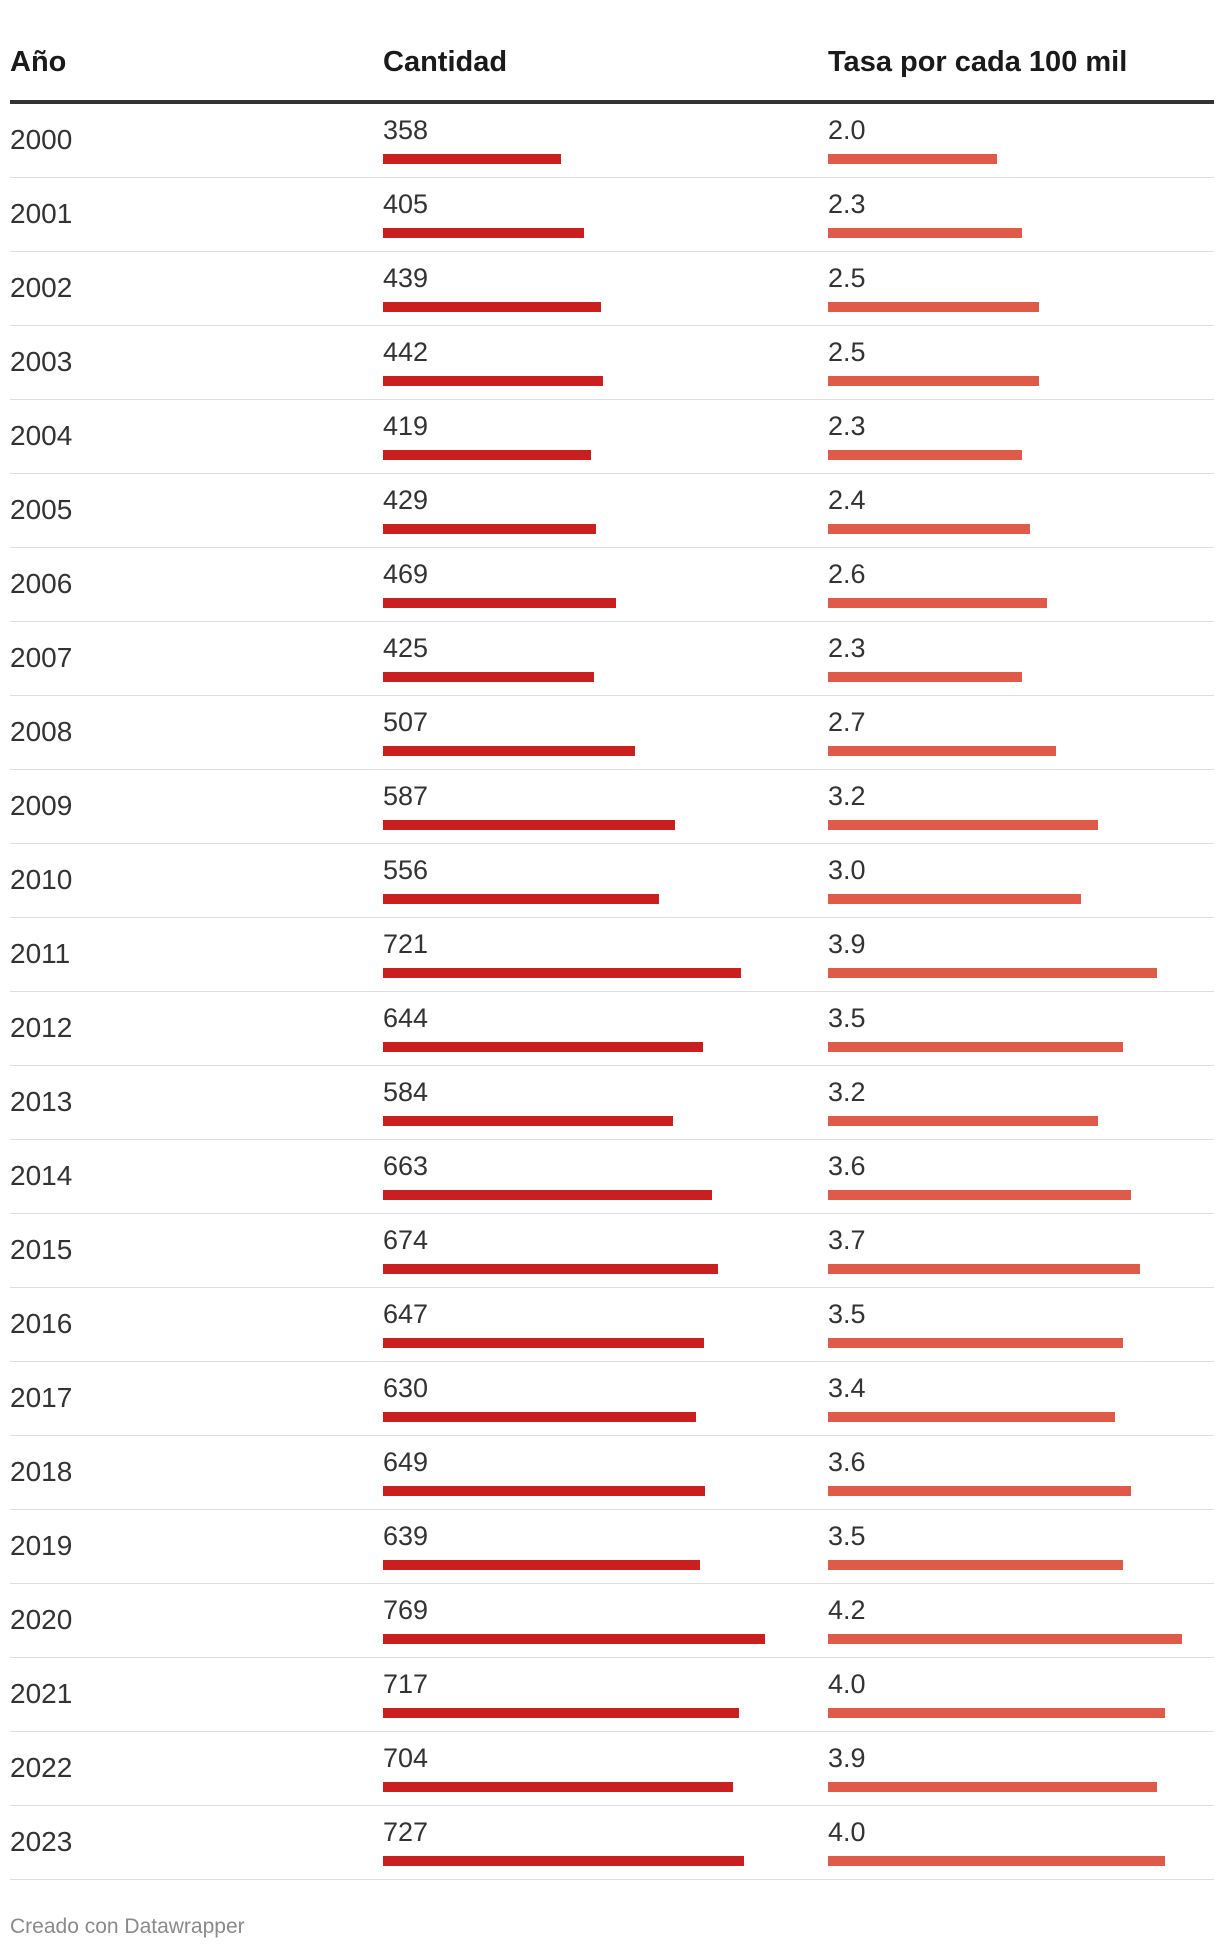 The width and height of the screenshot is (1220, 1952). What do you see at coordinates (612, 511) in the screenshot?
I see `table-row: 2005 429 2.4` at bounding box center [612, 511].